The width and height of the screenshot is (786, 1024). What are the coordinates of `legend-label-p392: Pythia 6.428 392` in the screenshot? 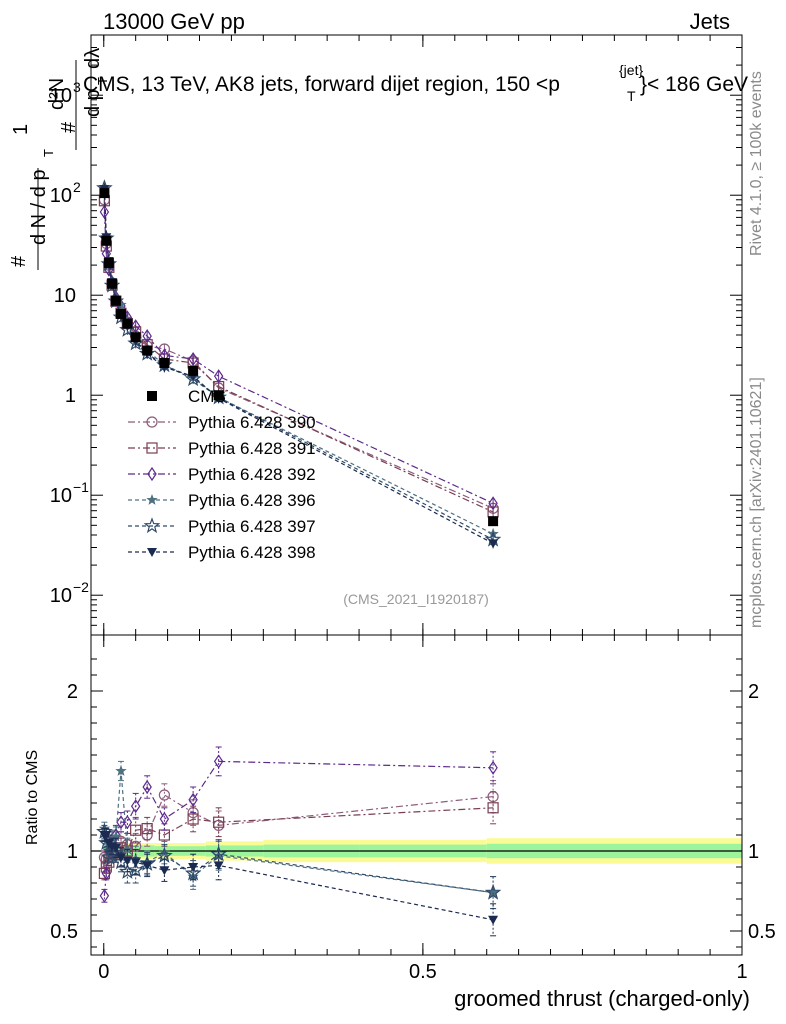 It's located at (252, 474).